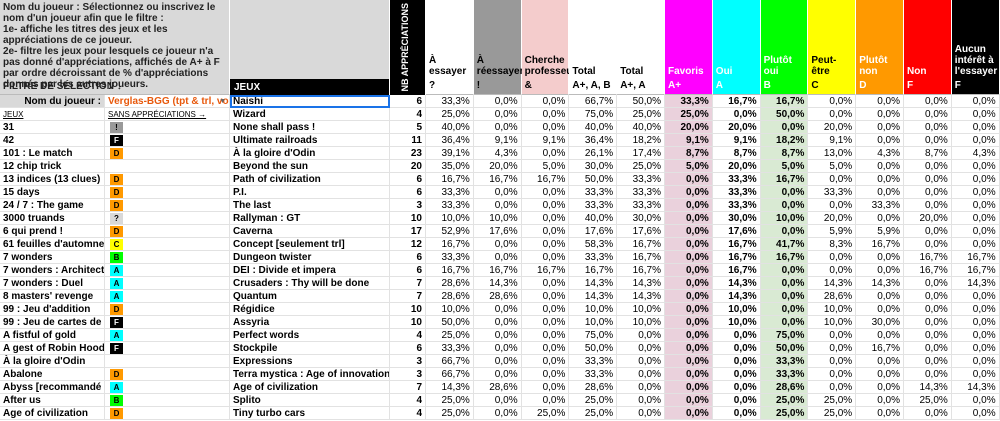 The image size is (1000, 421). What do you see at coordinates (832, 231) in the screenshot?
I see `percent-cell: 5,9%` at bounding box center [832, 231].